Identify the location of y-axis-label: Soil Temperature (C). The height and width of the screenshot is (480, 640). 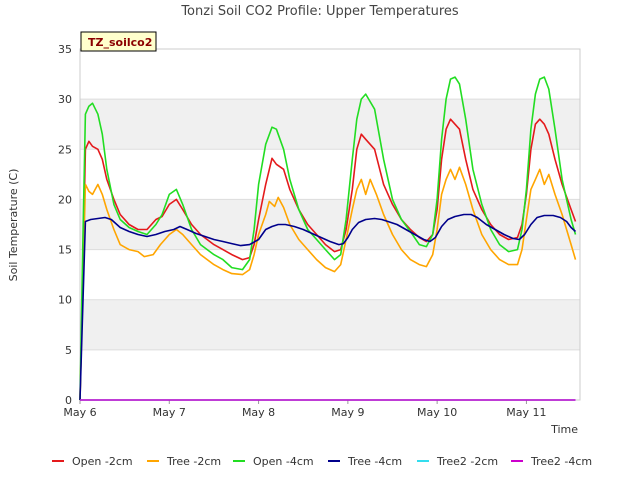
(13, 225).